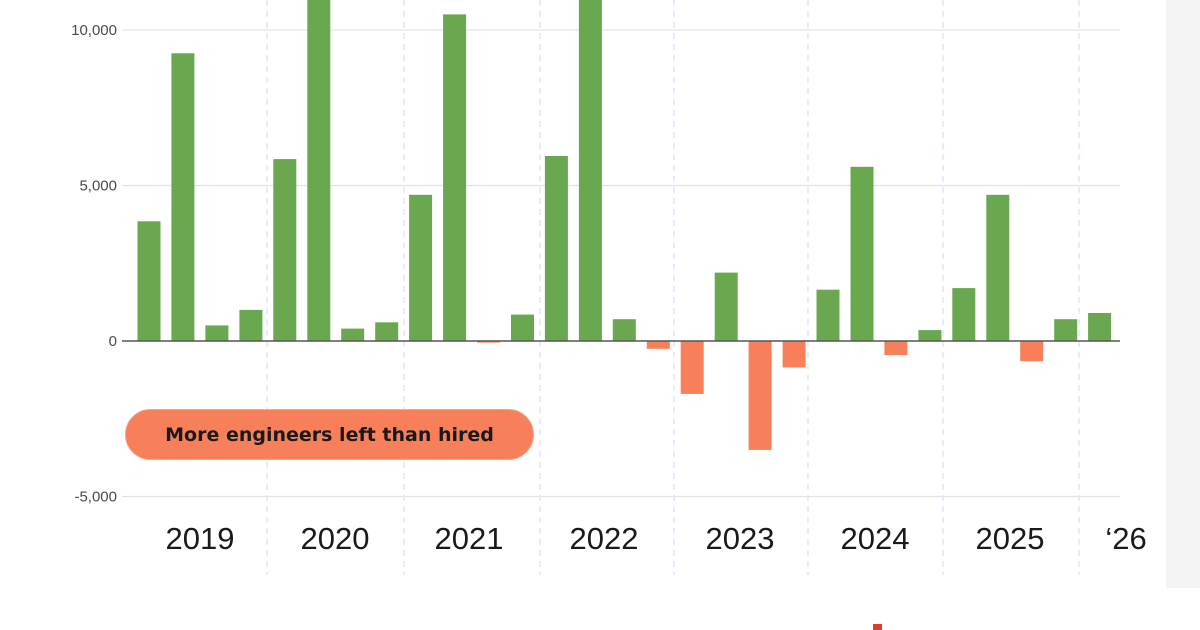  Describe the element at coordinates (1183, 294) in the screenshot. I see `right-edge-strip` at that location.